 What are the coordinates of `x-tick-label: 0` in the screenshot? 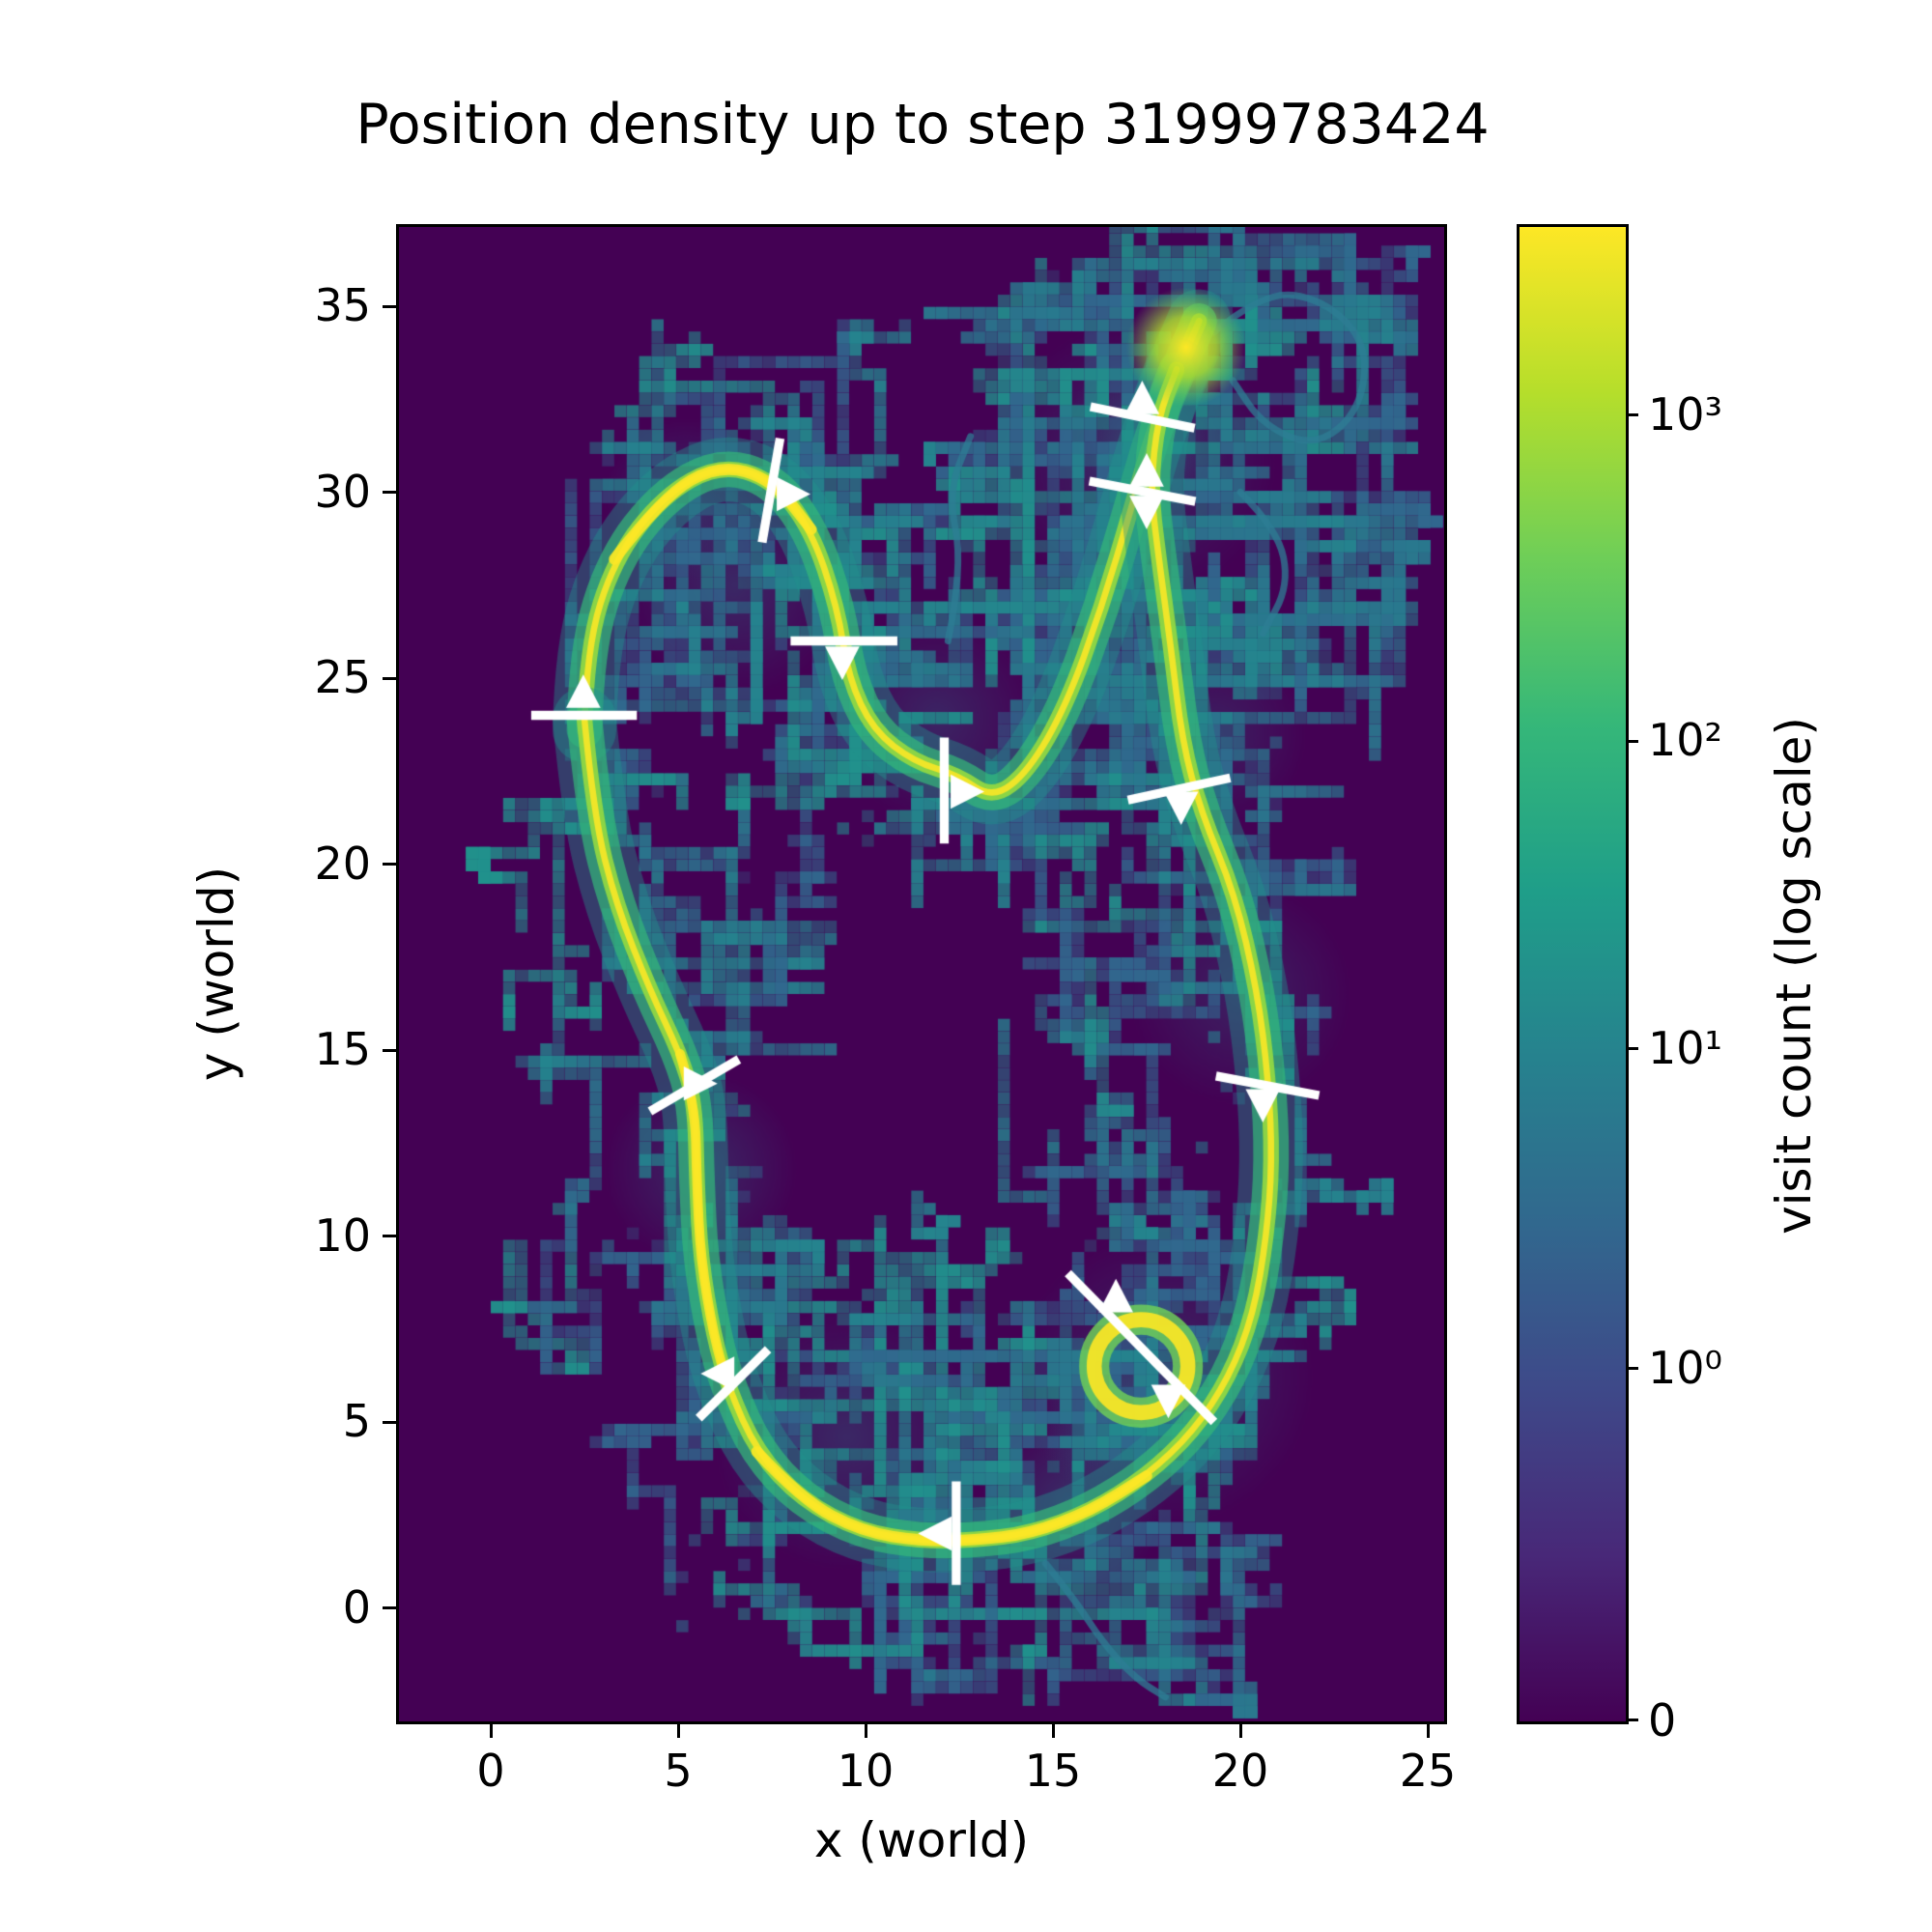 It's located at (490, 1771).